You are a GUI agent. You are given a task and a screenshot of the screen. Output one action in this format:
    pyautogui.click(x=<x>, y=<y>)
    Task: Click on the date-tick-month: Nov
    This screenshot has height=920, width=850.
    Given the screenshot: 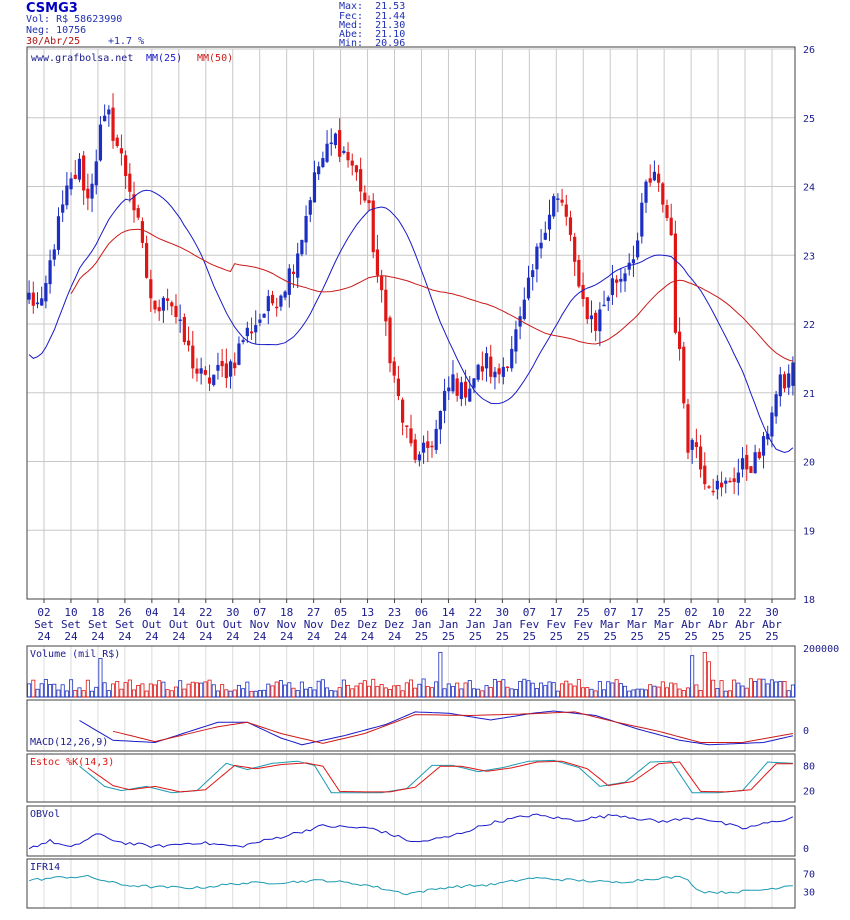 What is the action you would take?
    pyautogui.click(x=260, y=624)
    